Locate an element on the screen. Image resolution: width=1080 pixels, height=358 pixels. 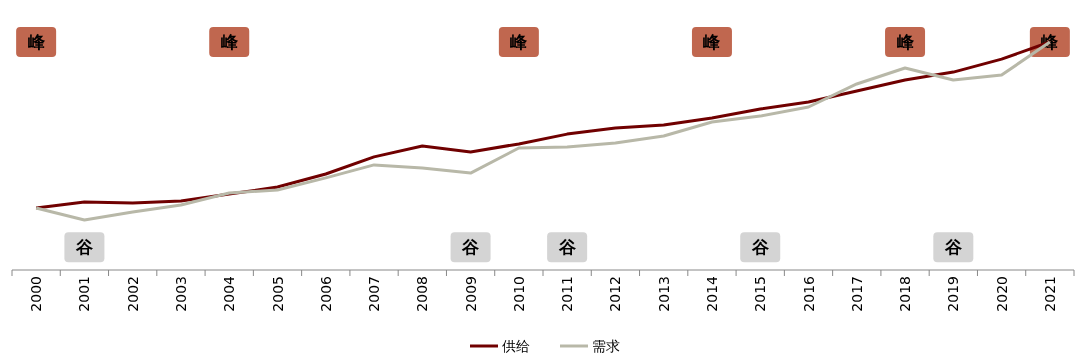
x-tick-label: 2019 is located at coordinates (953, 294).